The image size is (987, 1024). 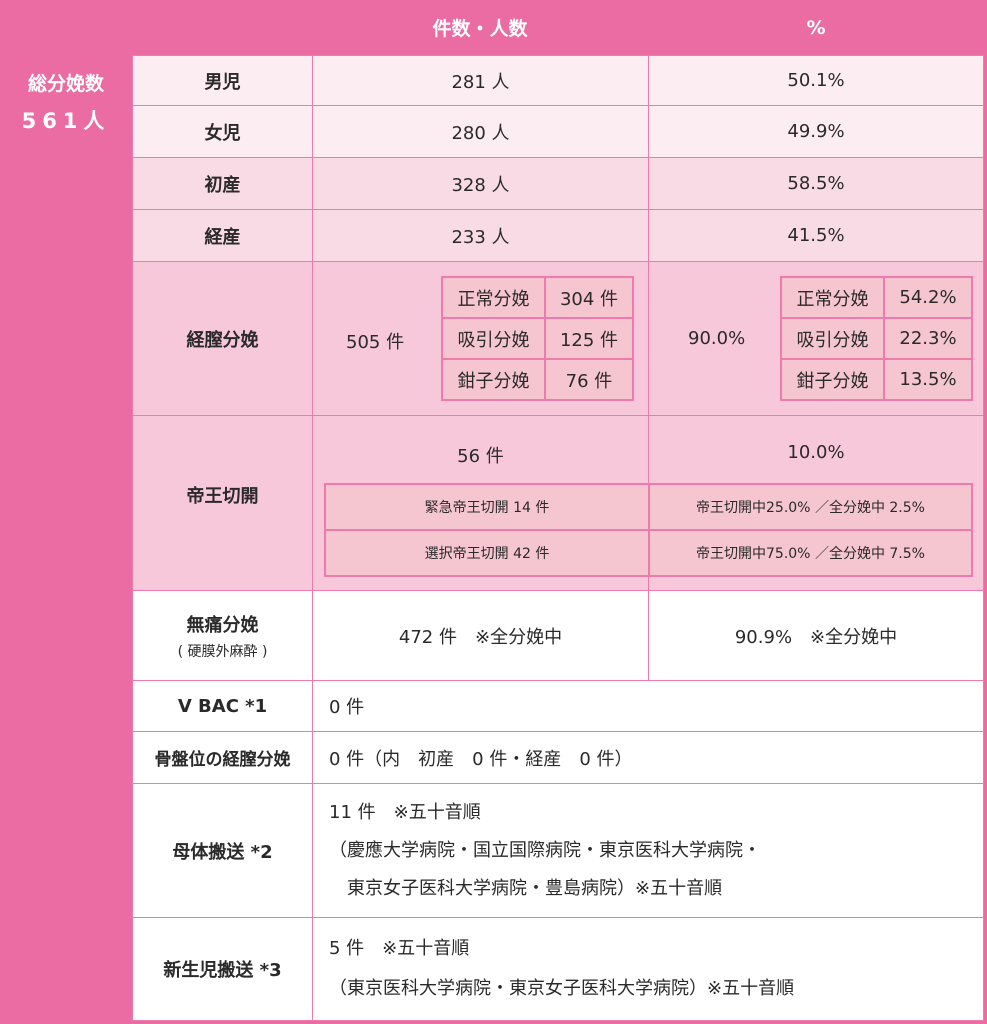 What do you see at coordinates (816, 131) in the screenshot?
I see `girls-pct: 49.9%` at bounding box center [816, 131].